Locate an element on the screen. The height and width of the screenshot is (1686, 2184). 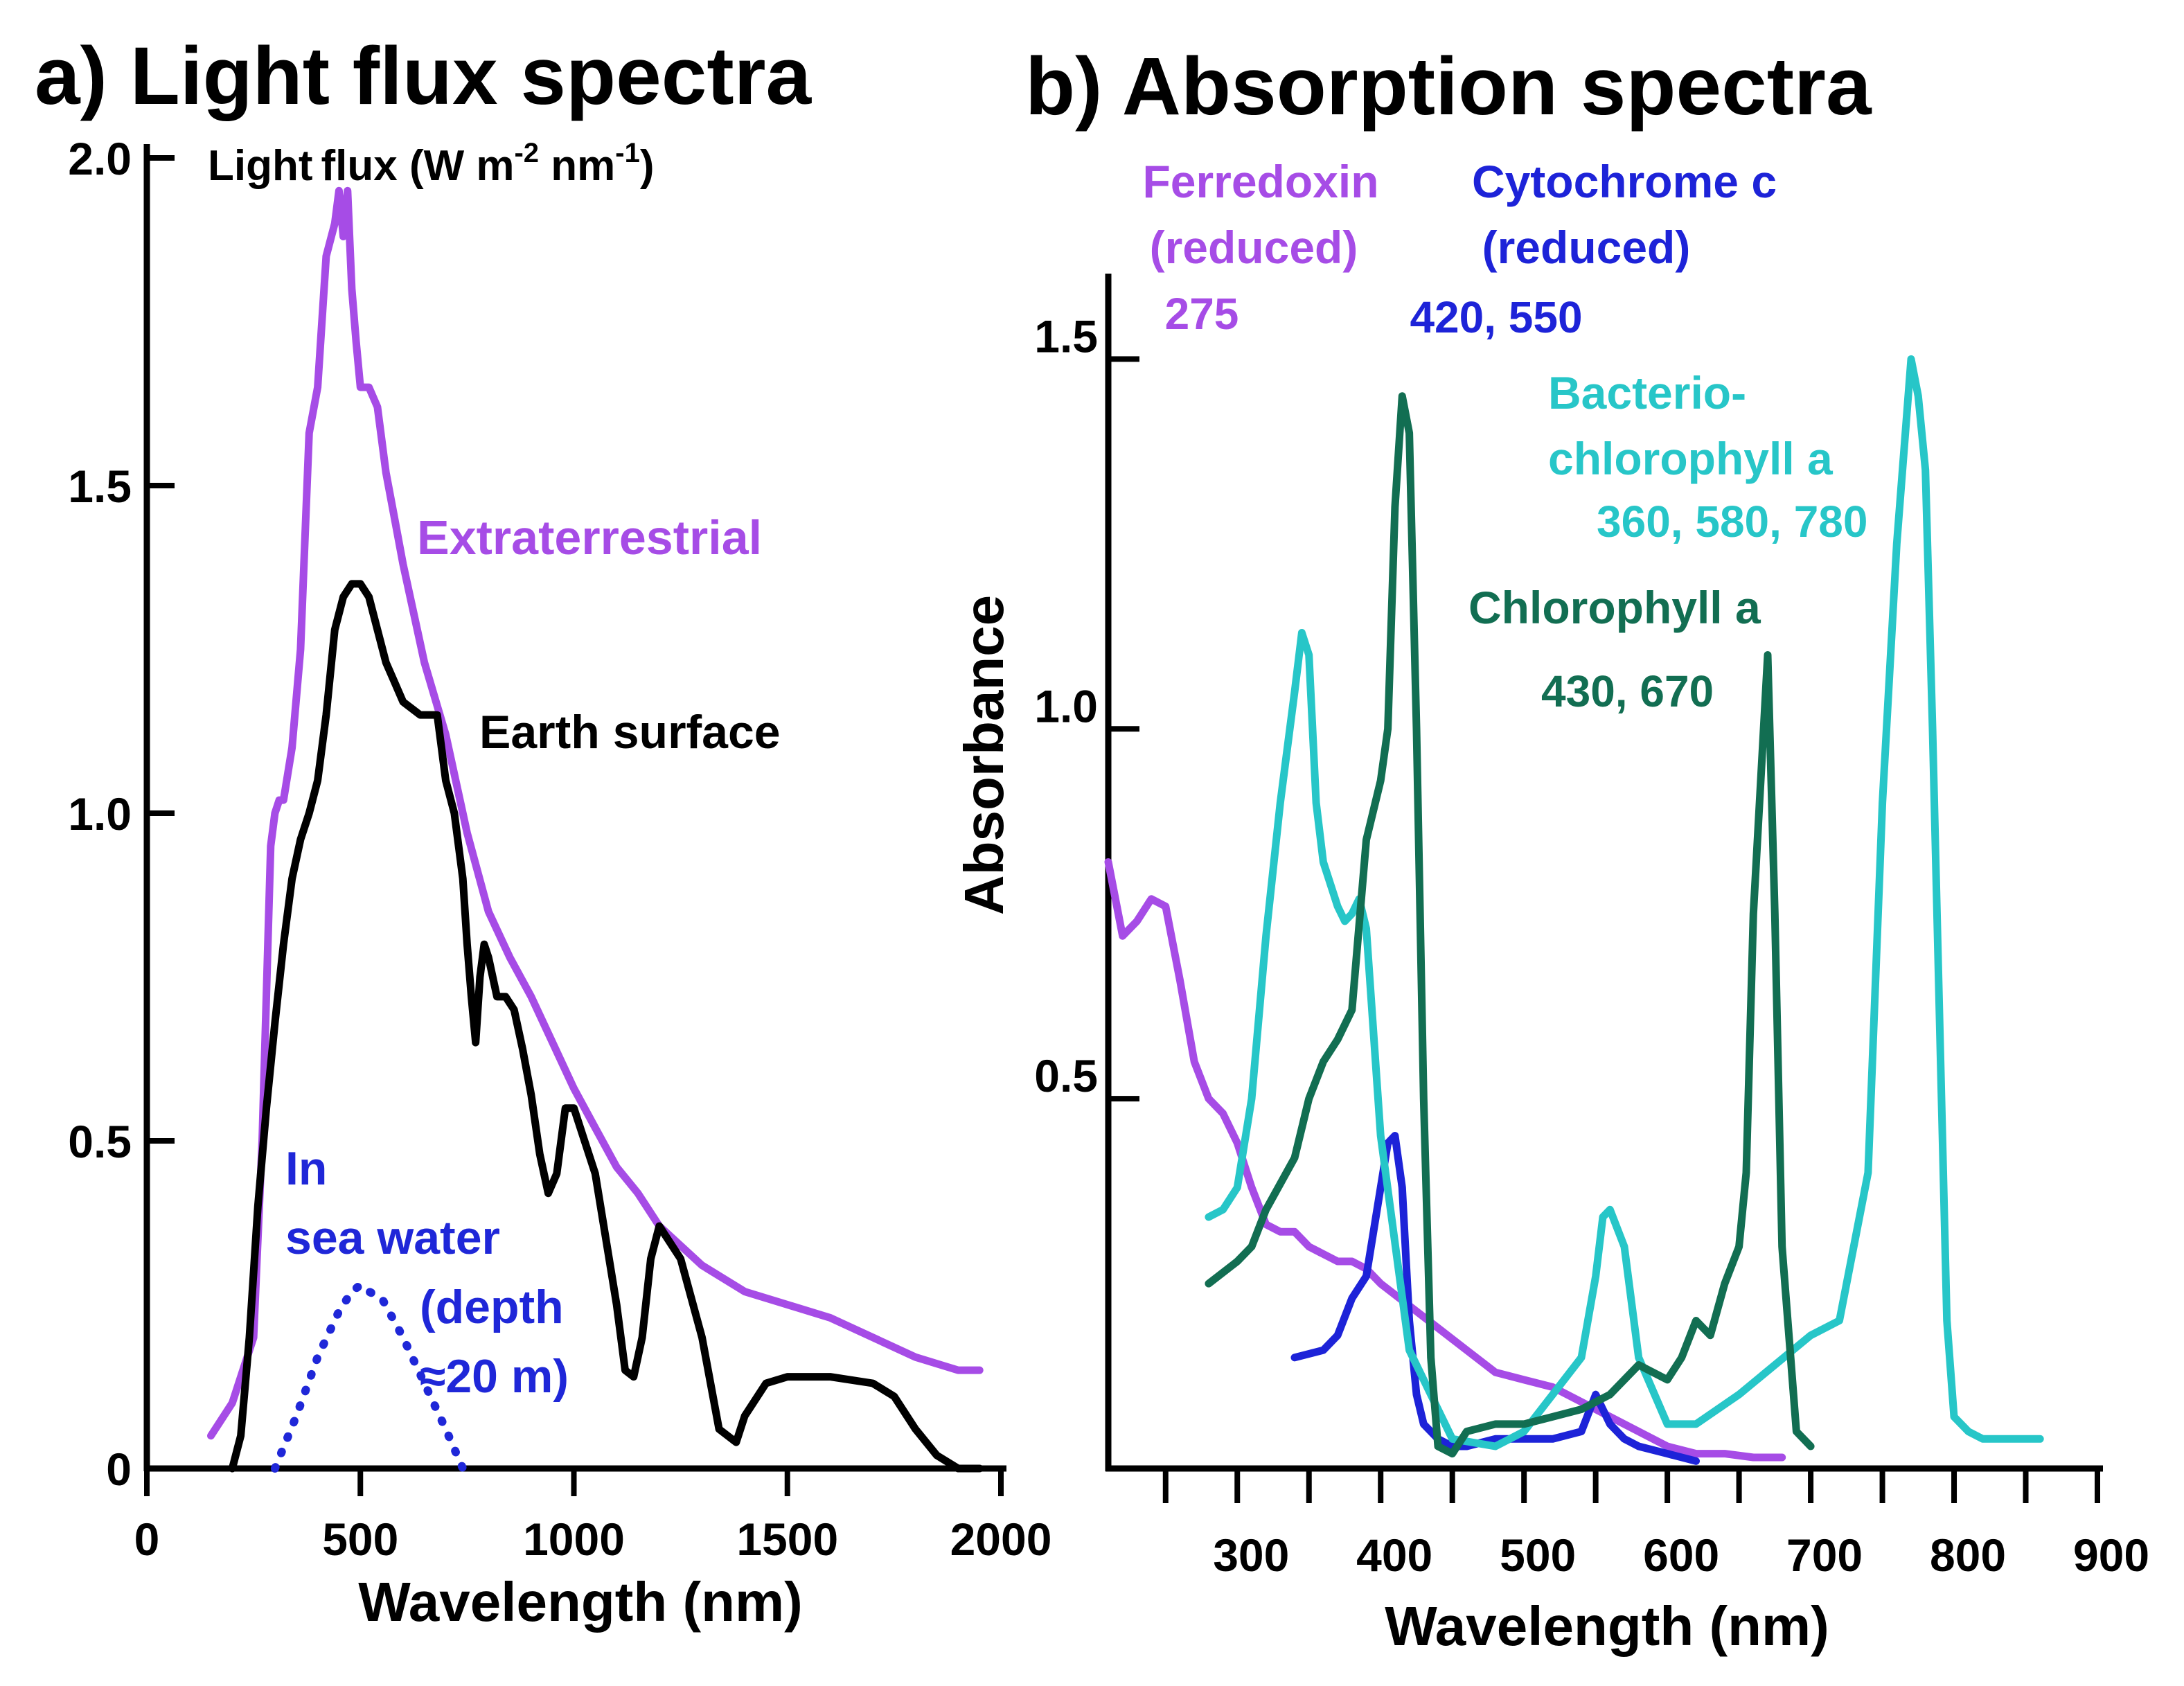
panel-b-xtick-label-700: 700 is located at coordinates (1824, 1555).